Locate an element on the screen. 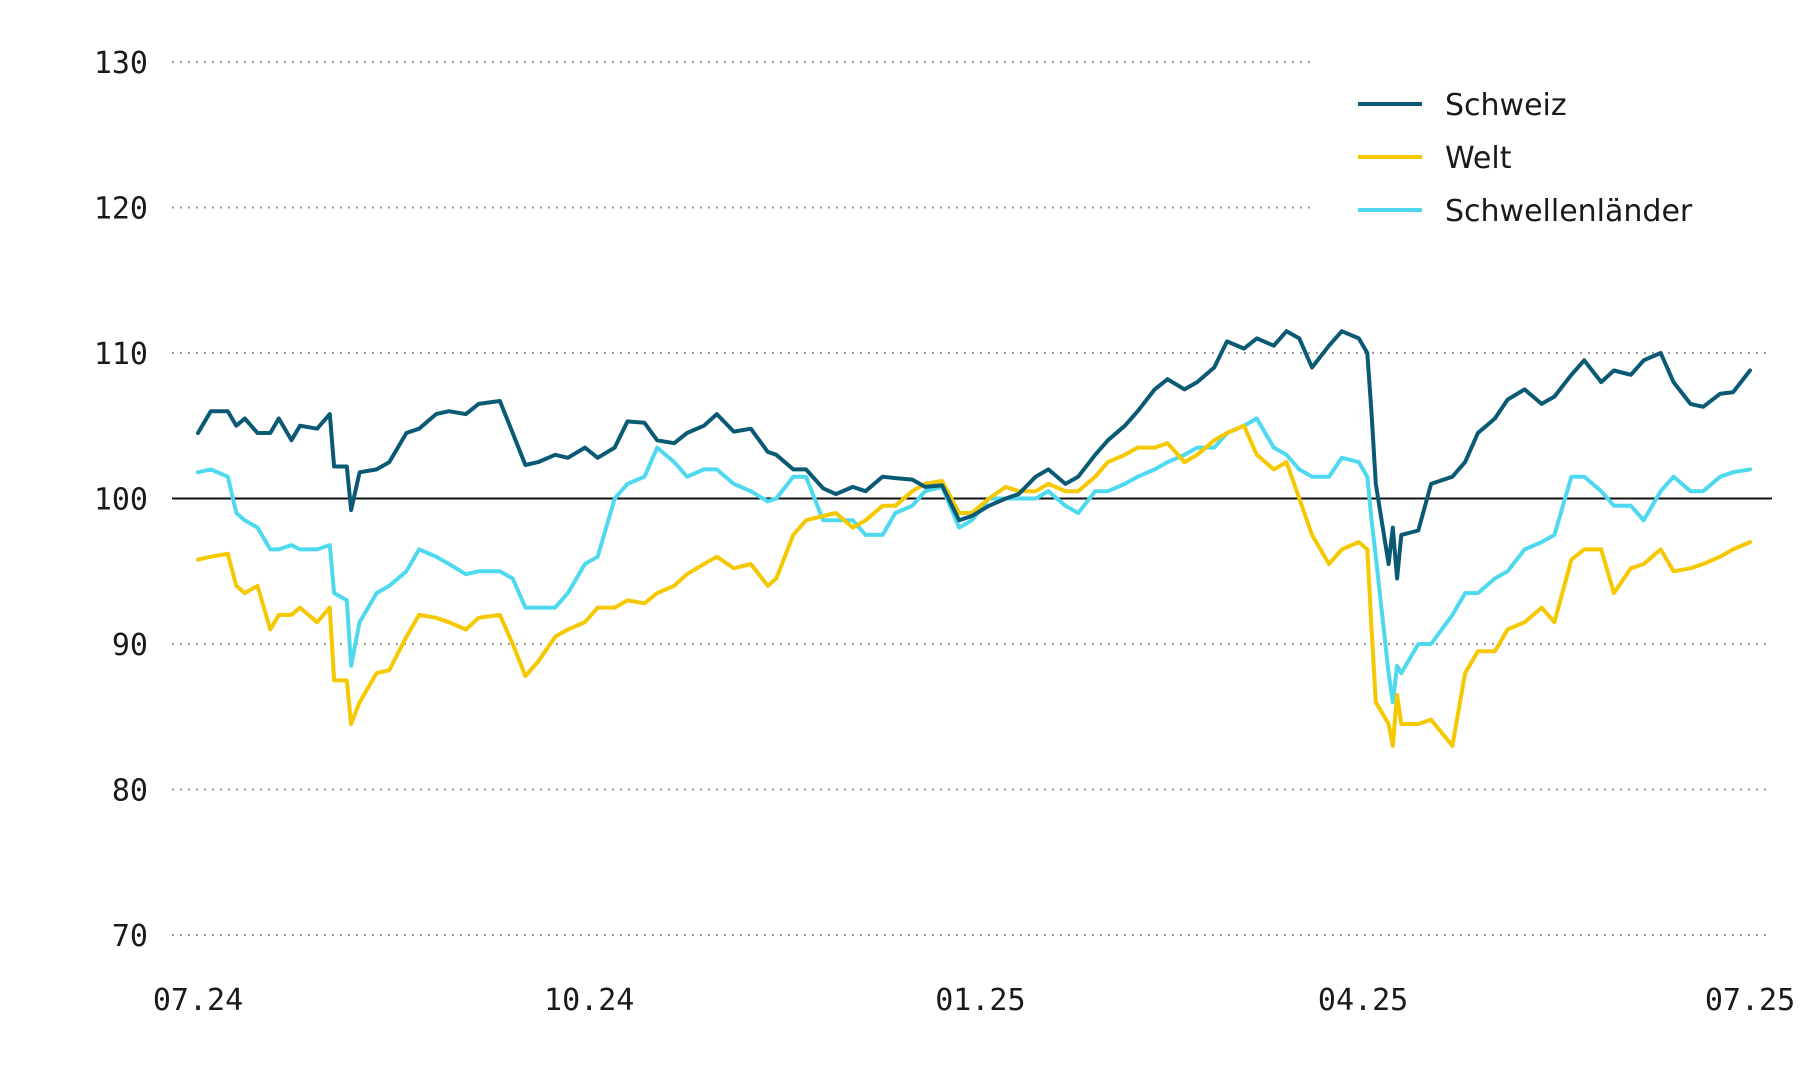 The width and height of the screenshot is (1800, 1080). legend-label: Welt is located at coordinates (1478, 158).